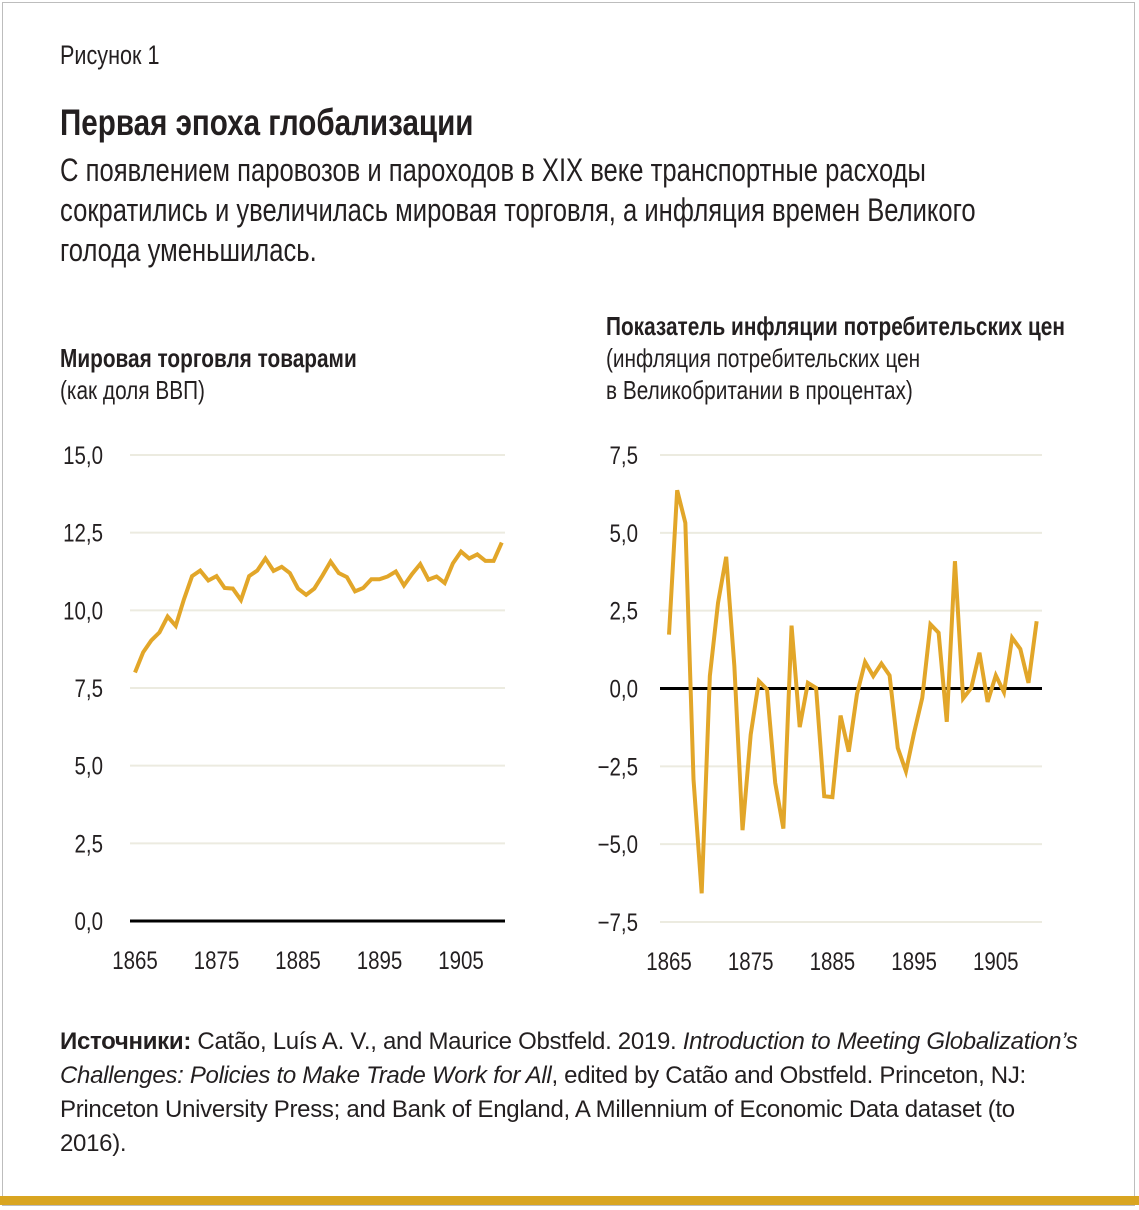  I want to click on figure-title: Первая эпоха глобализации, so click(267, 122).